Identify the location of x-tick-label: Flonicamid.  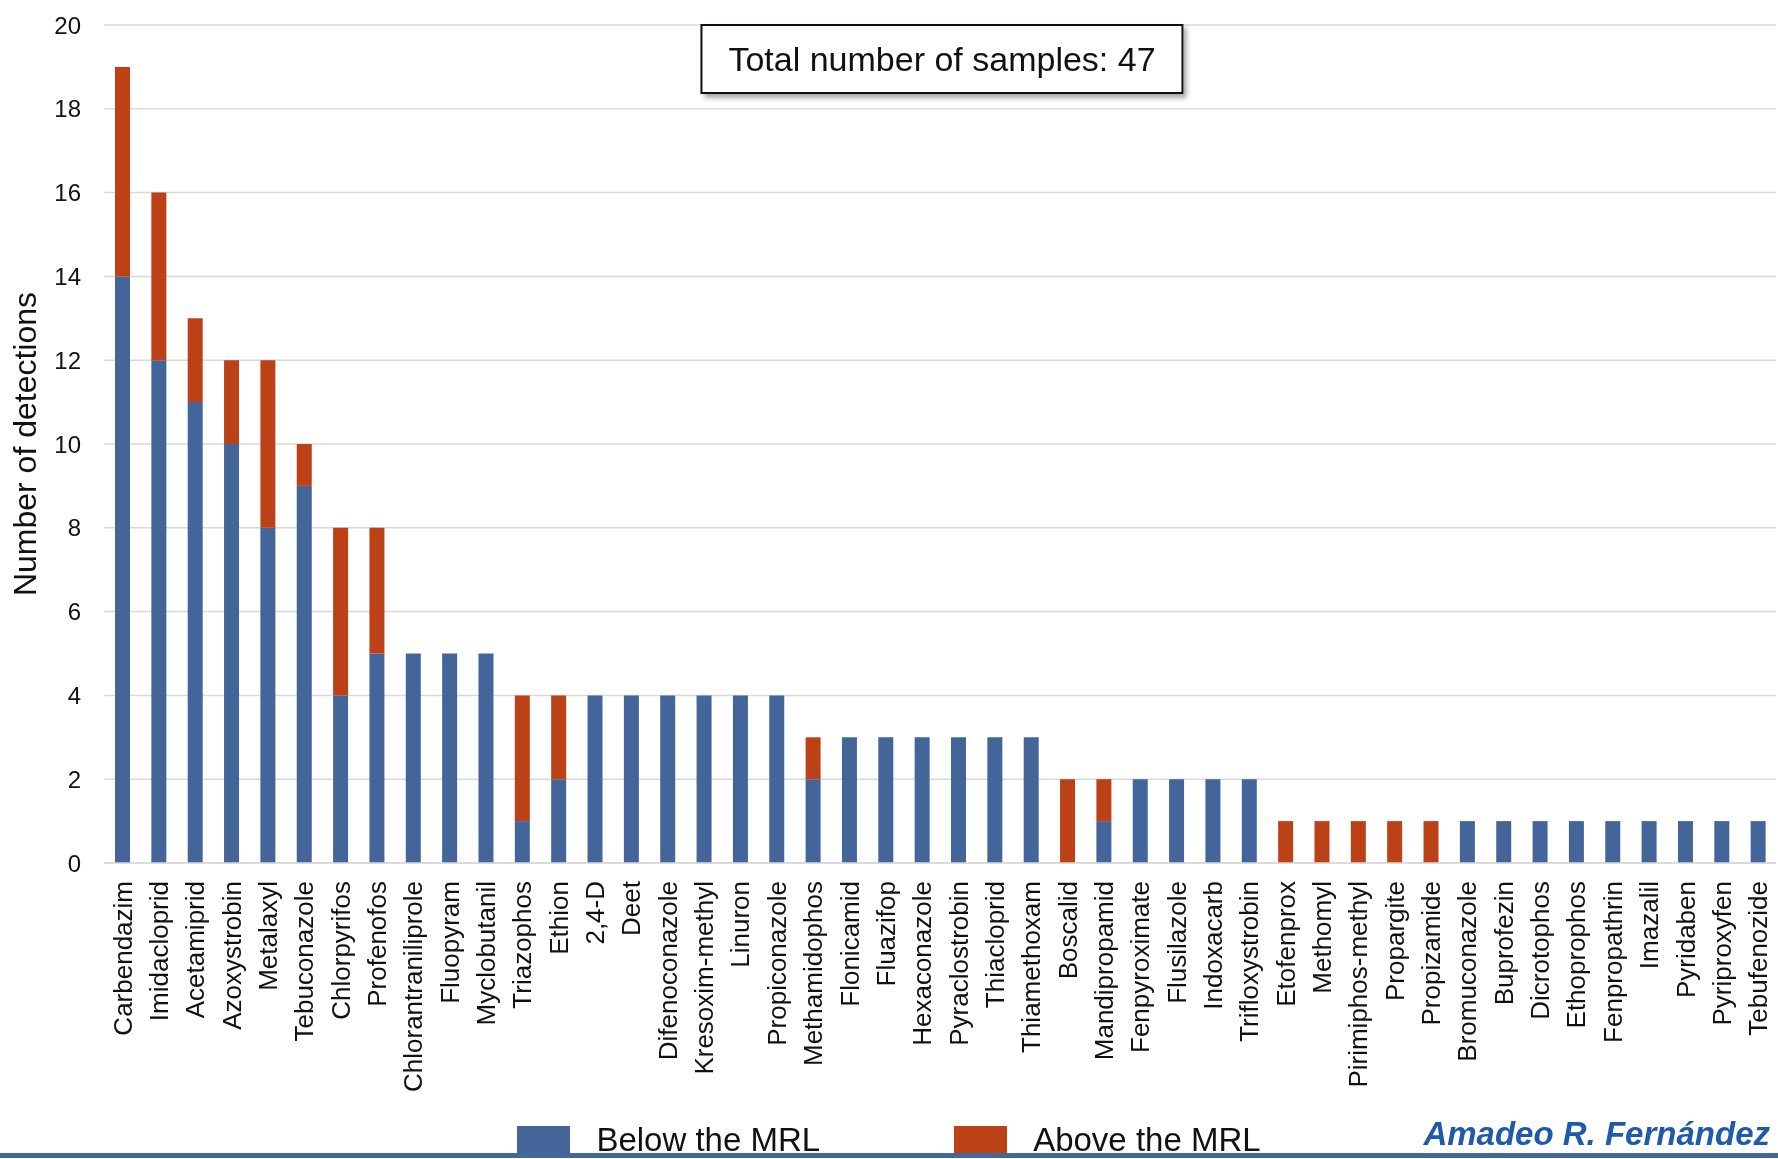
(849, 944).